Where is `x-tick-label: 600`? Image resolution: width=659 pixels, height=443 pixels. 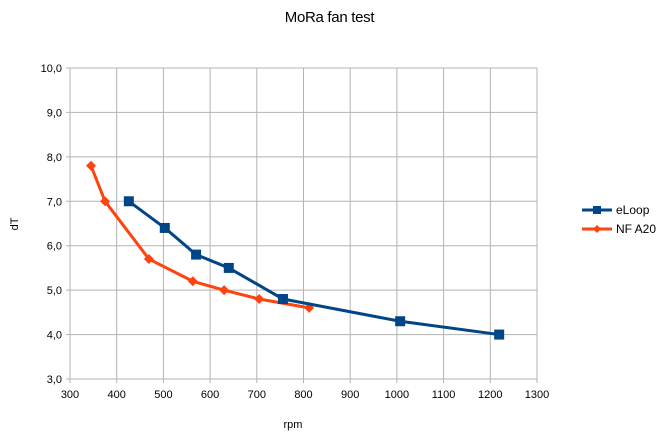
x-tick-label: 600 is located at coordinates (210, 395).